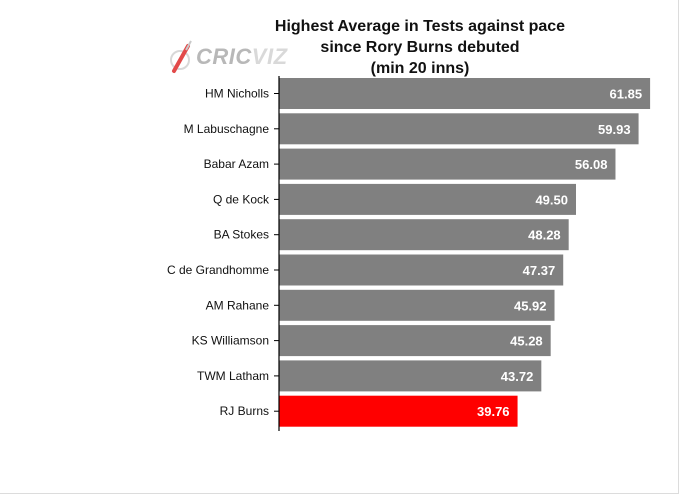 This screenshot has width=680, height=495. I want to click on value-label-6: 45.92, so click(530, 305).